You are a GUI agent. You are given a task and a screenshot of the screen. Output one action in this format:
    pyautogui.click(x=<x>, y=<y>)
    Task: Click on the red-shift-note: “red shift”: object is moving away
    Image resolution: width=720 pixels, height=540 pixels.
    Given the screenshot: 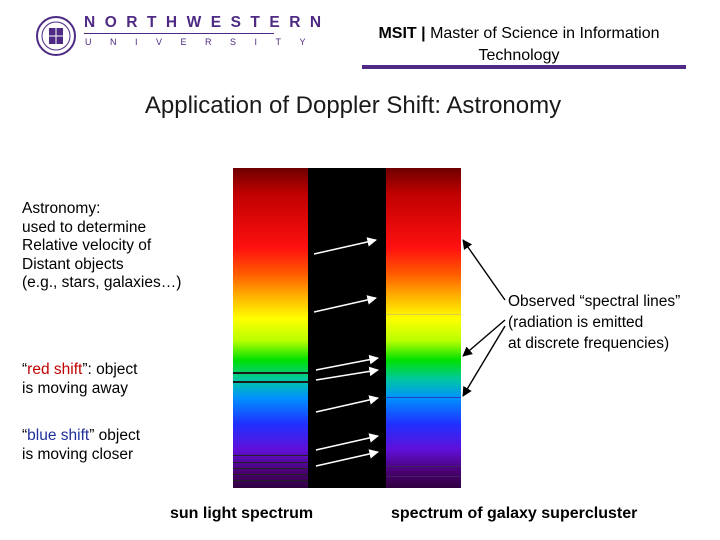 What is the action you would take?
    pyautogui.click(x=79, y=379)
    